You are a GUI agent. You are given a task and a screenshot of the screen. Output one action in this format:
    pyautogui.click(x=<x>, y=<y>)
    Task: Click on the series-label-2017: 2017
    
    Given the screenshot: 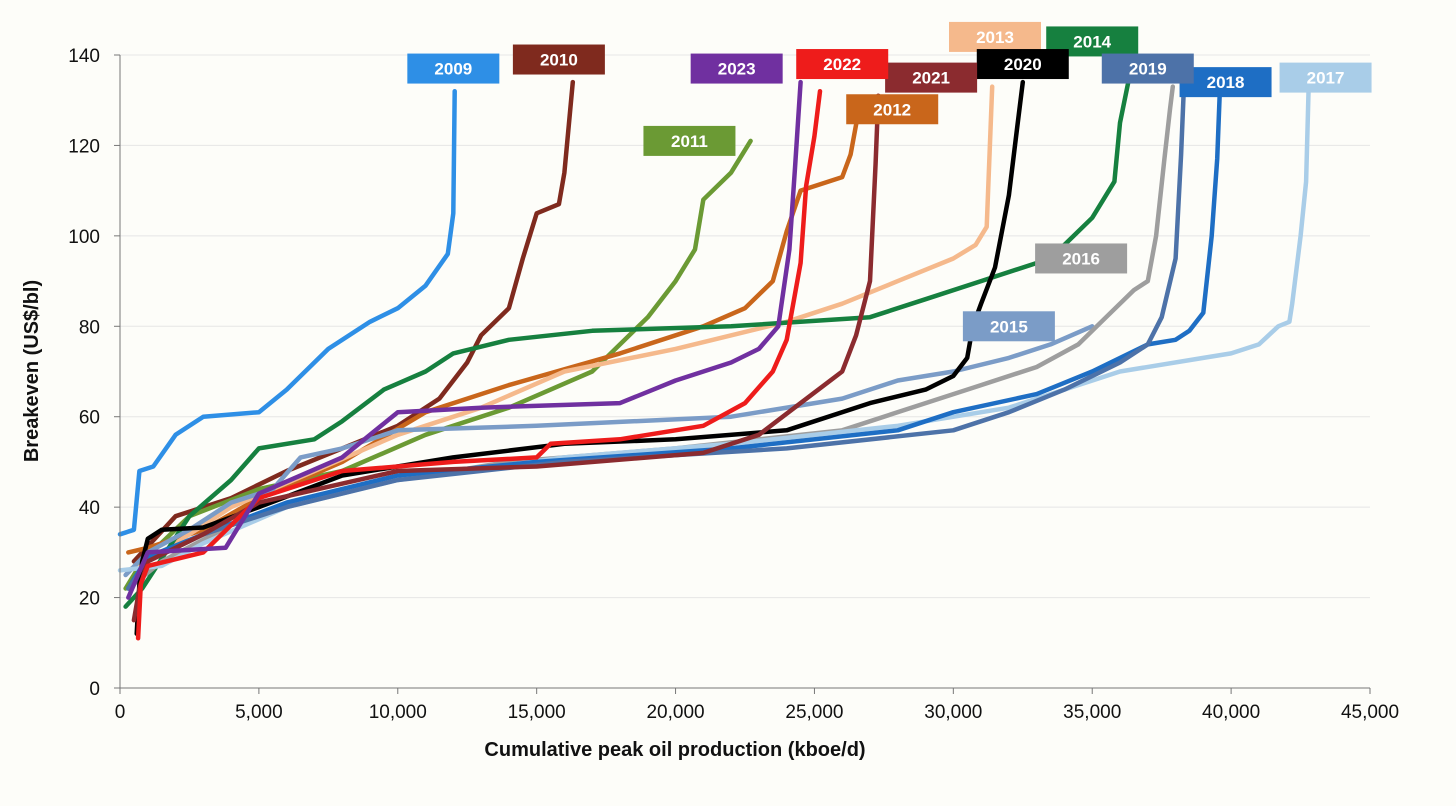 What is the action you would take?
    pyautogui.click(x=1326, y=78)
    